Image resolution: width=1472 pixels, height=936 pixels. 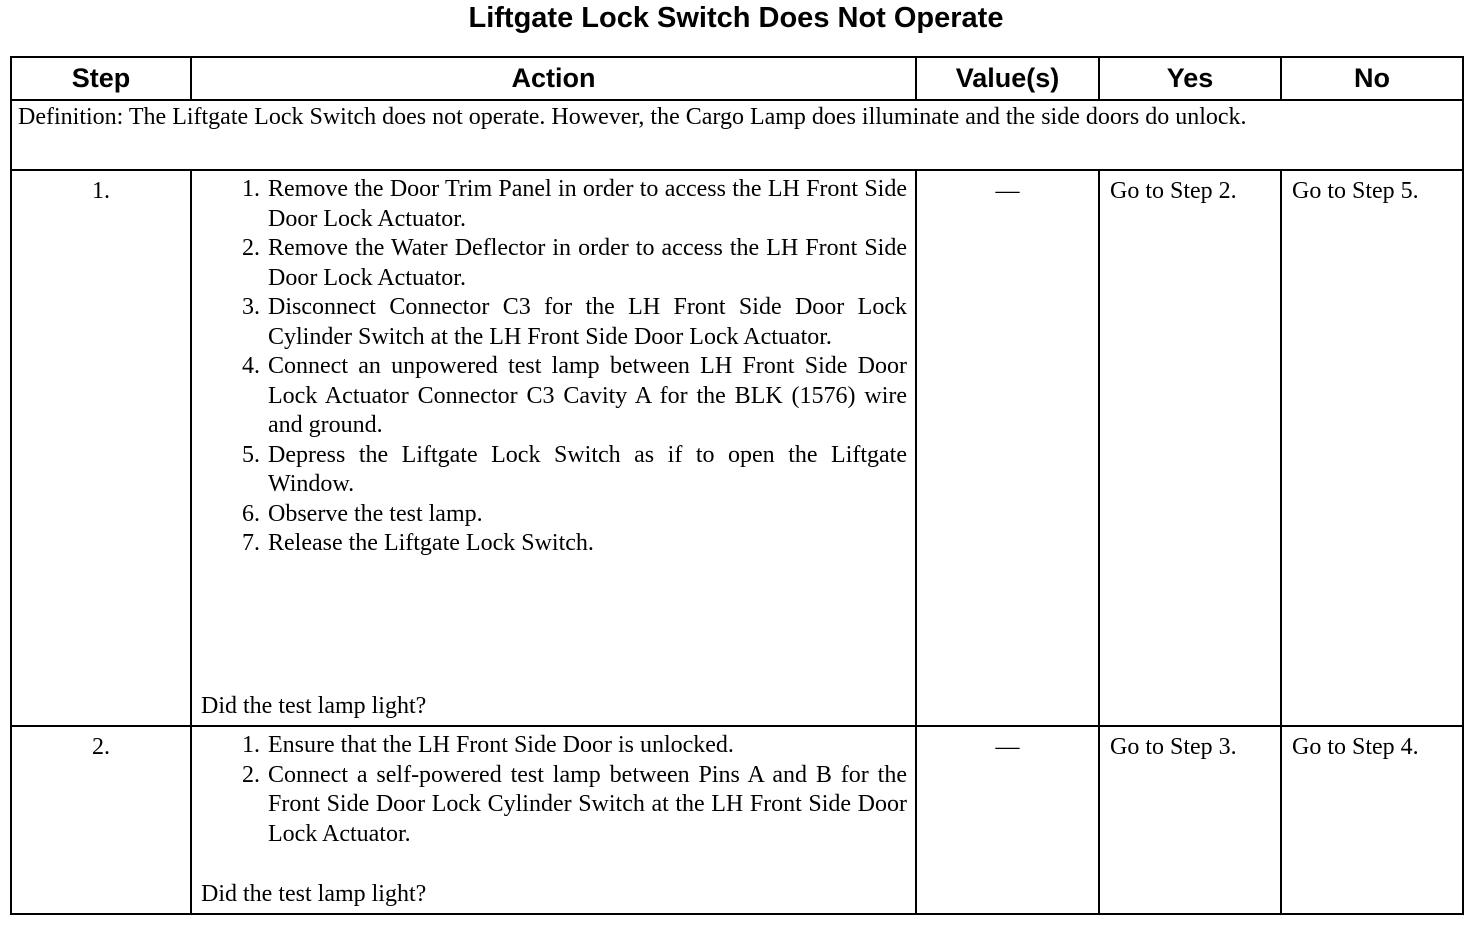 What do you see at coordinates (1372, 820) in the screenshot?
I see `no-cell: Go to Step 4.` at bounding box center [1372, 820].